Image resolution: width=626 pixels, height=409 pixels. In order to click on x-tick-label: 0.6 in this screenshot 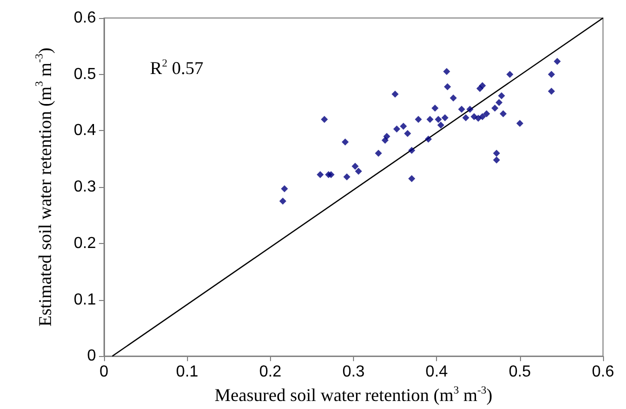, I will do `click(603, 372)`.